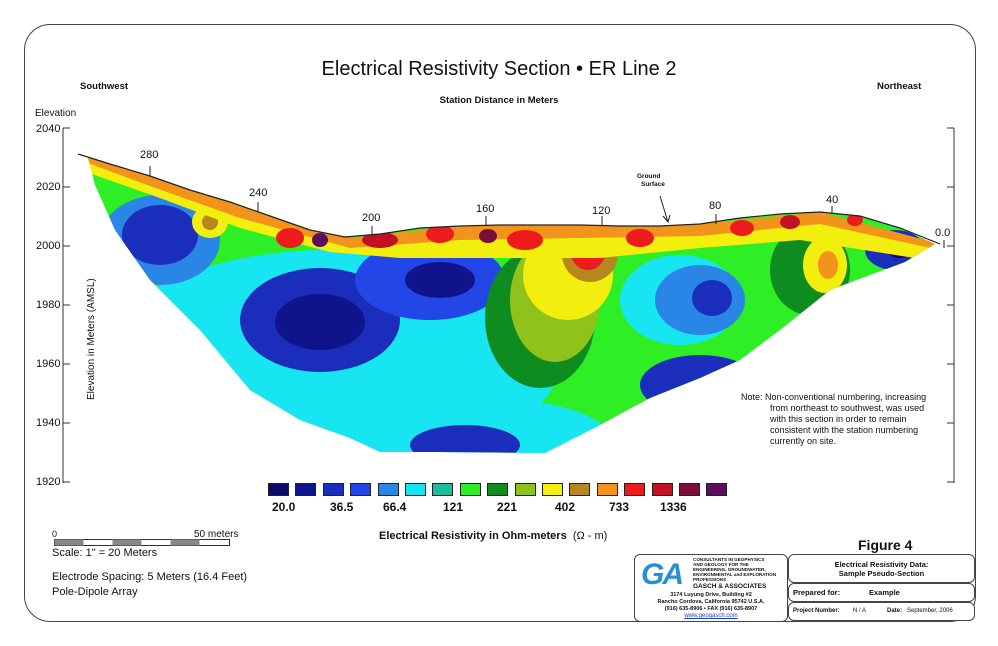 This screenshot has height=646, width=998. Describe the element at coordinates (48, 129) in the screenshot. I see `elevation-tick: 2040` at that location.